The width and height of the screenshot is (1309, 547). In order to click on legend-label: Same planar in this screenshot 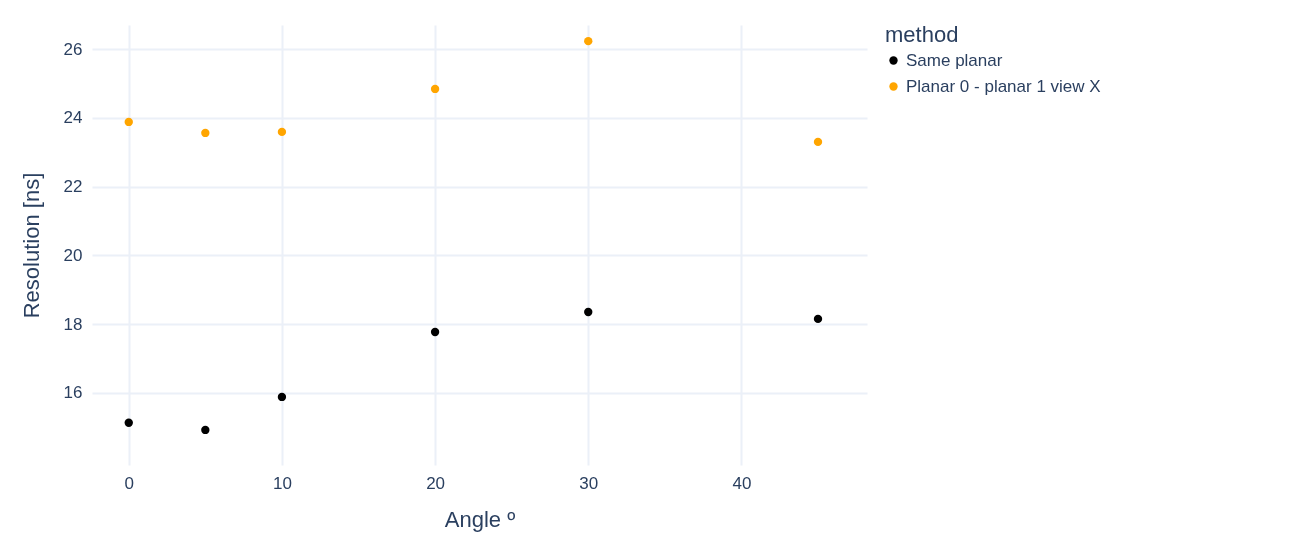, I will do `click(954, 60)`.